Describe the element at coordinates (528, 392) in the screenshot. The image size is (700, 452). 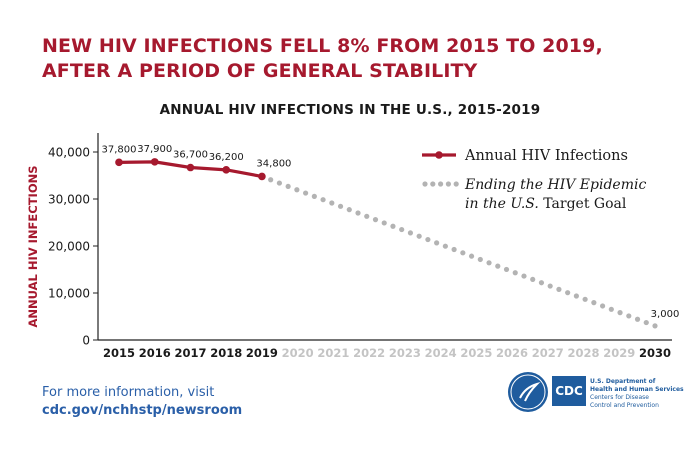
I see `hhs-seal-icon` at that location.